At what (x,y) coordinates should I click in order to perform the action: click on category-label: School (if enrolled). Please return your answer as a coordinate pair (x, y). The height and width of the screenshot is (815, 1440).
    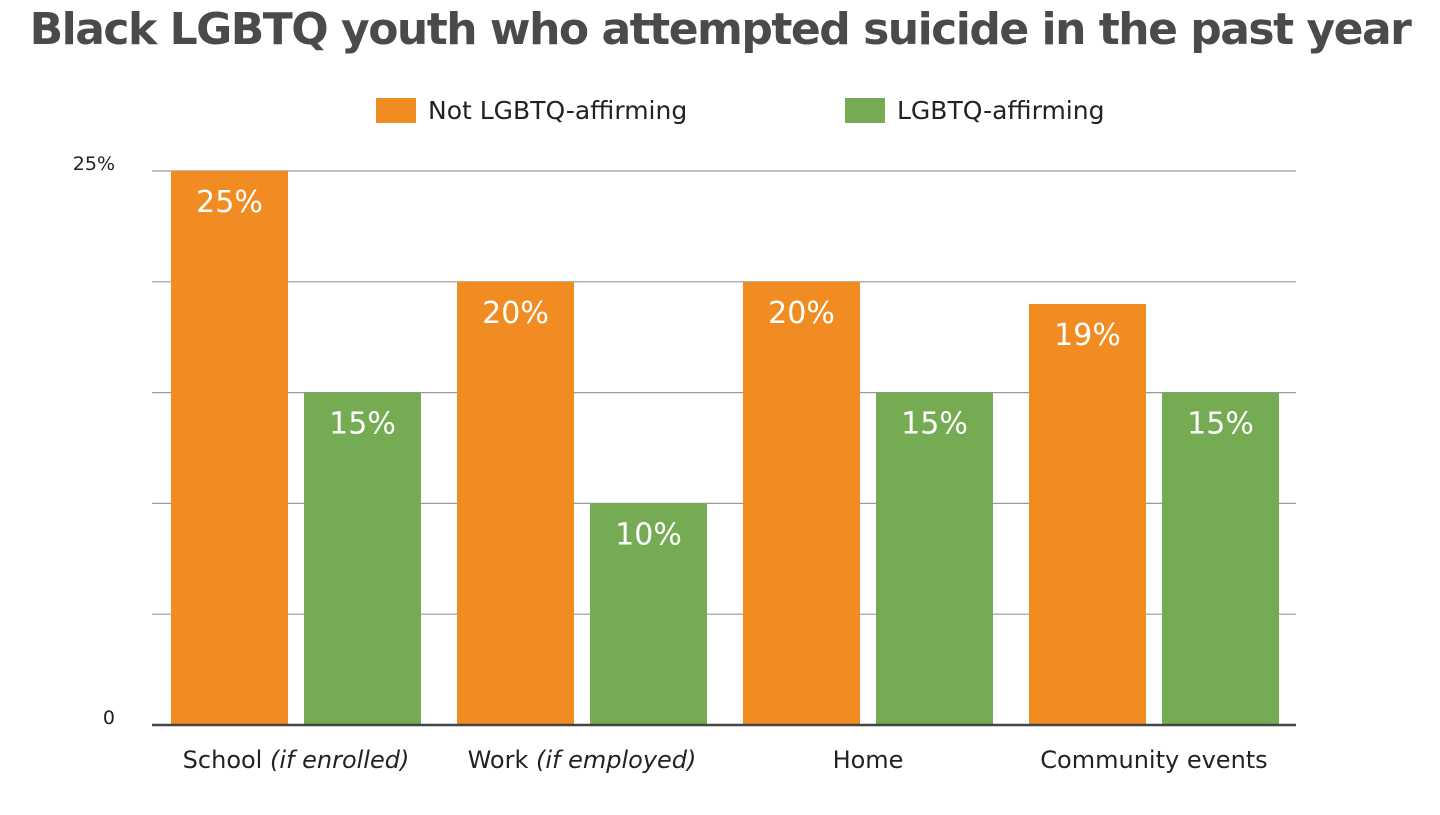
    Looking at the image, I should click on (296, 760).